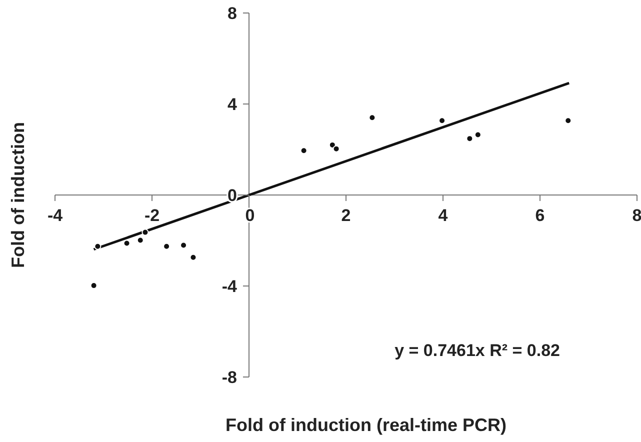 The height and width of the screenshot is (442, 641). Describe the element at coordinates (346, 215) in the screenshot. I see `x-tick-label: 2` at that location.